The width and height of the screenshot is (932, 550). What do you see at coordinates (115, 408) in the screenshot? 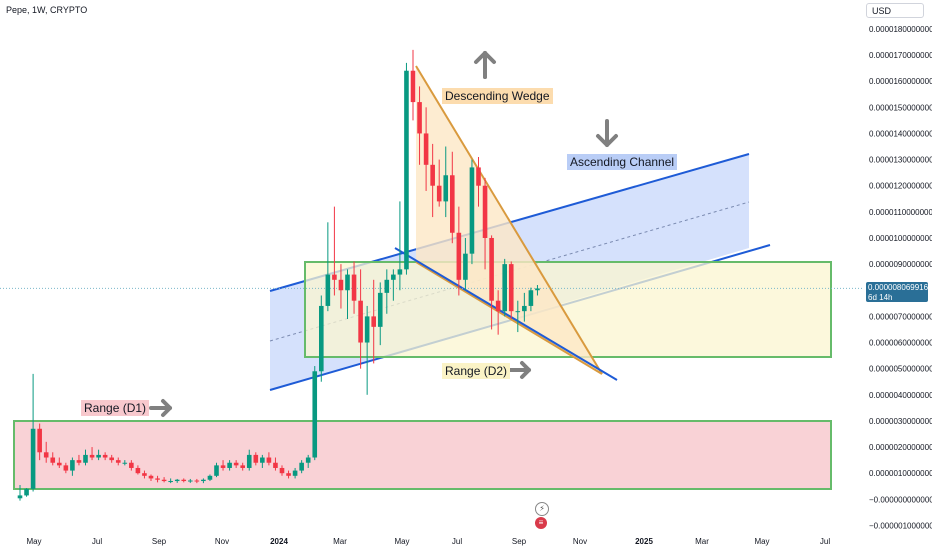
I see `range-d1-label: Range (D1)` at bounding box center [115, 408].